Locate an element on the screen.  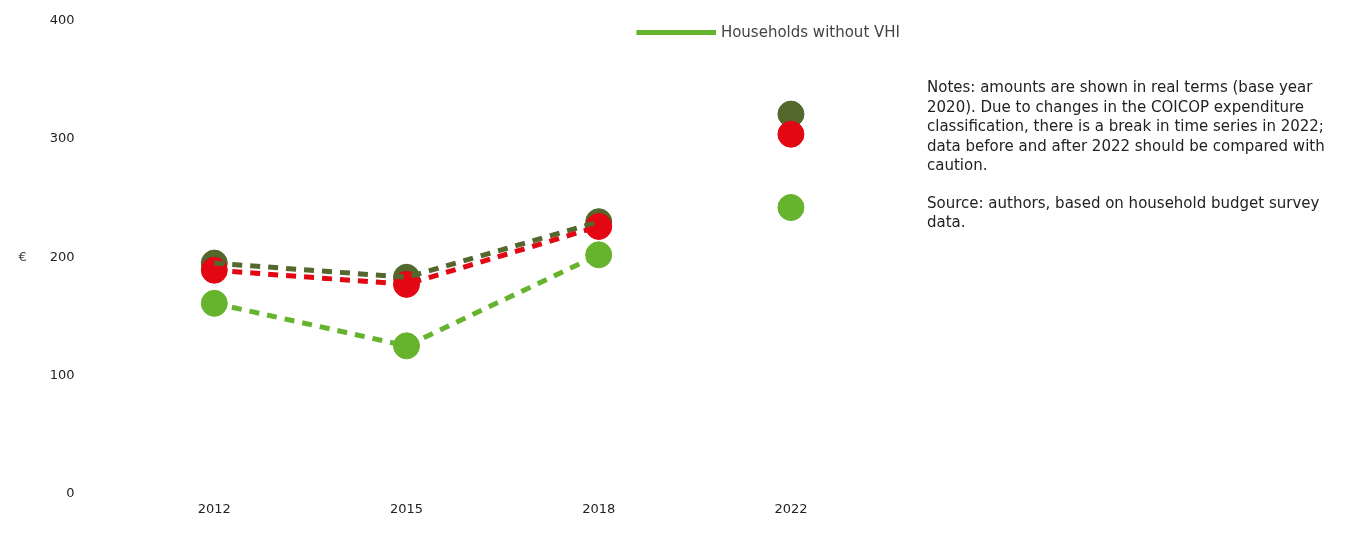
source-note: Source: authors, based on household budget survey data. is located at coordinates (1124, 213).